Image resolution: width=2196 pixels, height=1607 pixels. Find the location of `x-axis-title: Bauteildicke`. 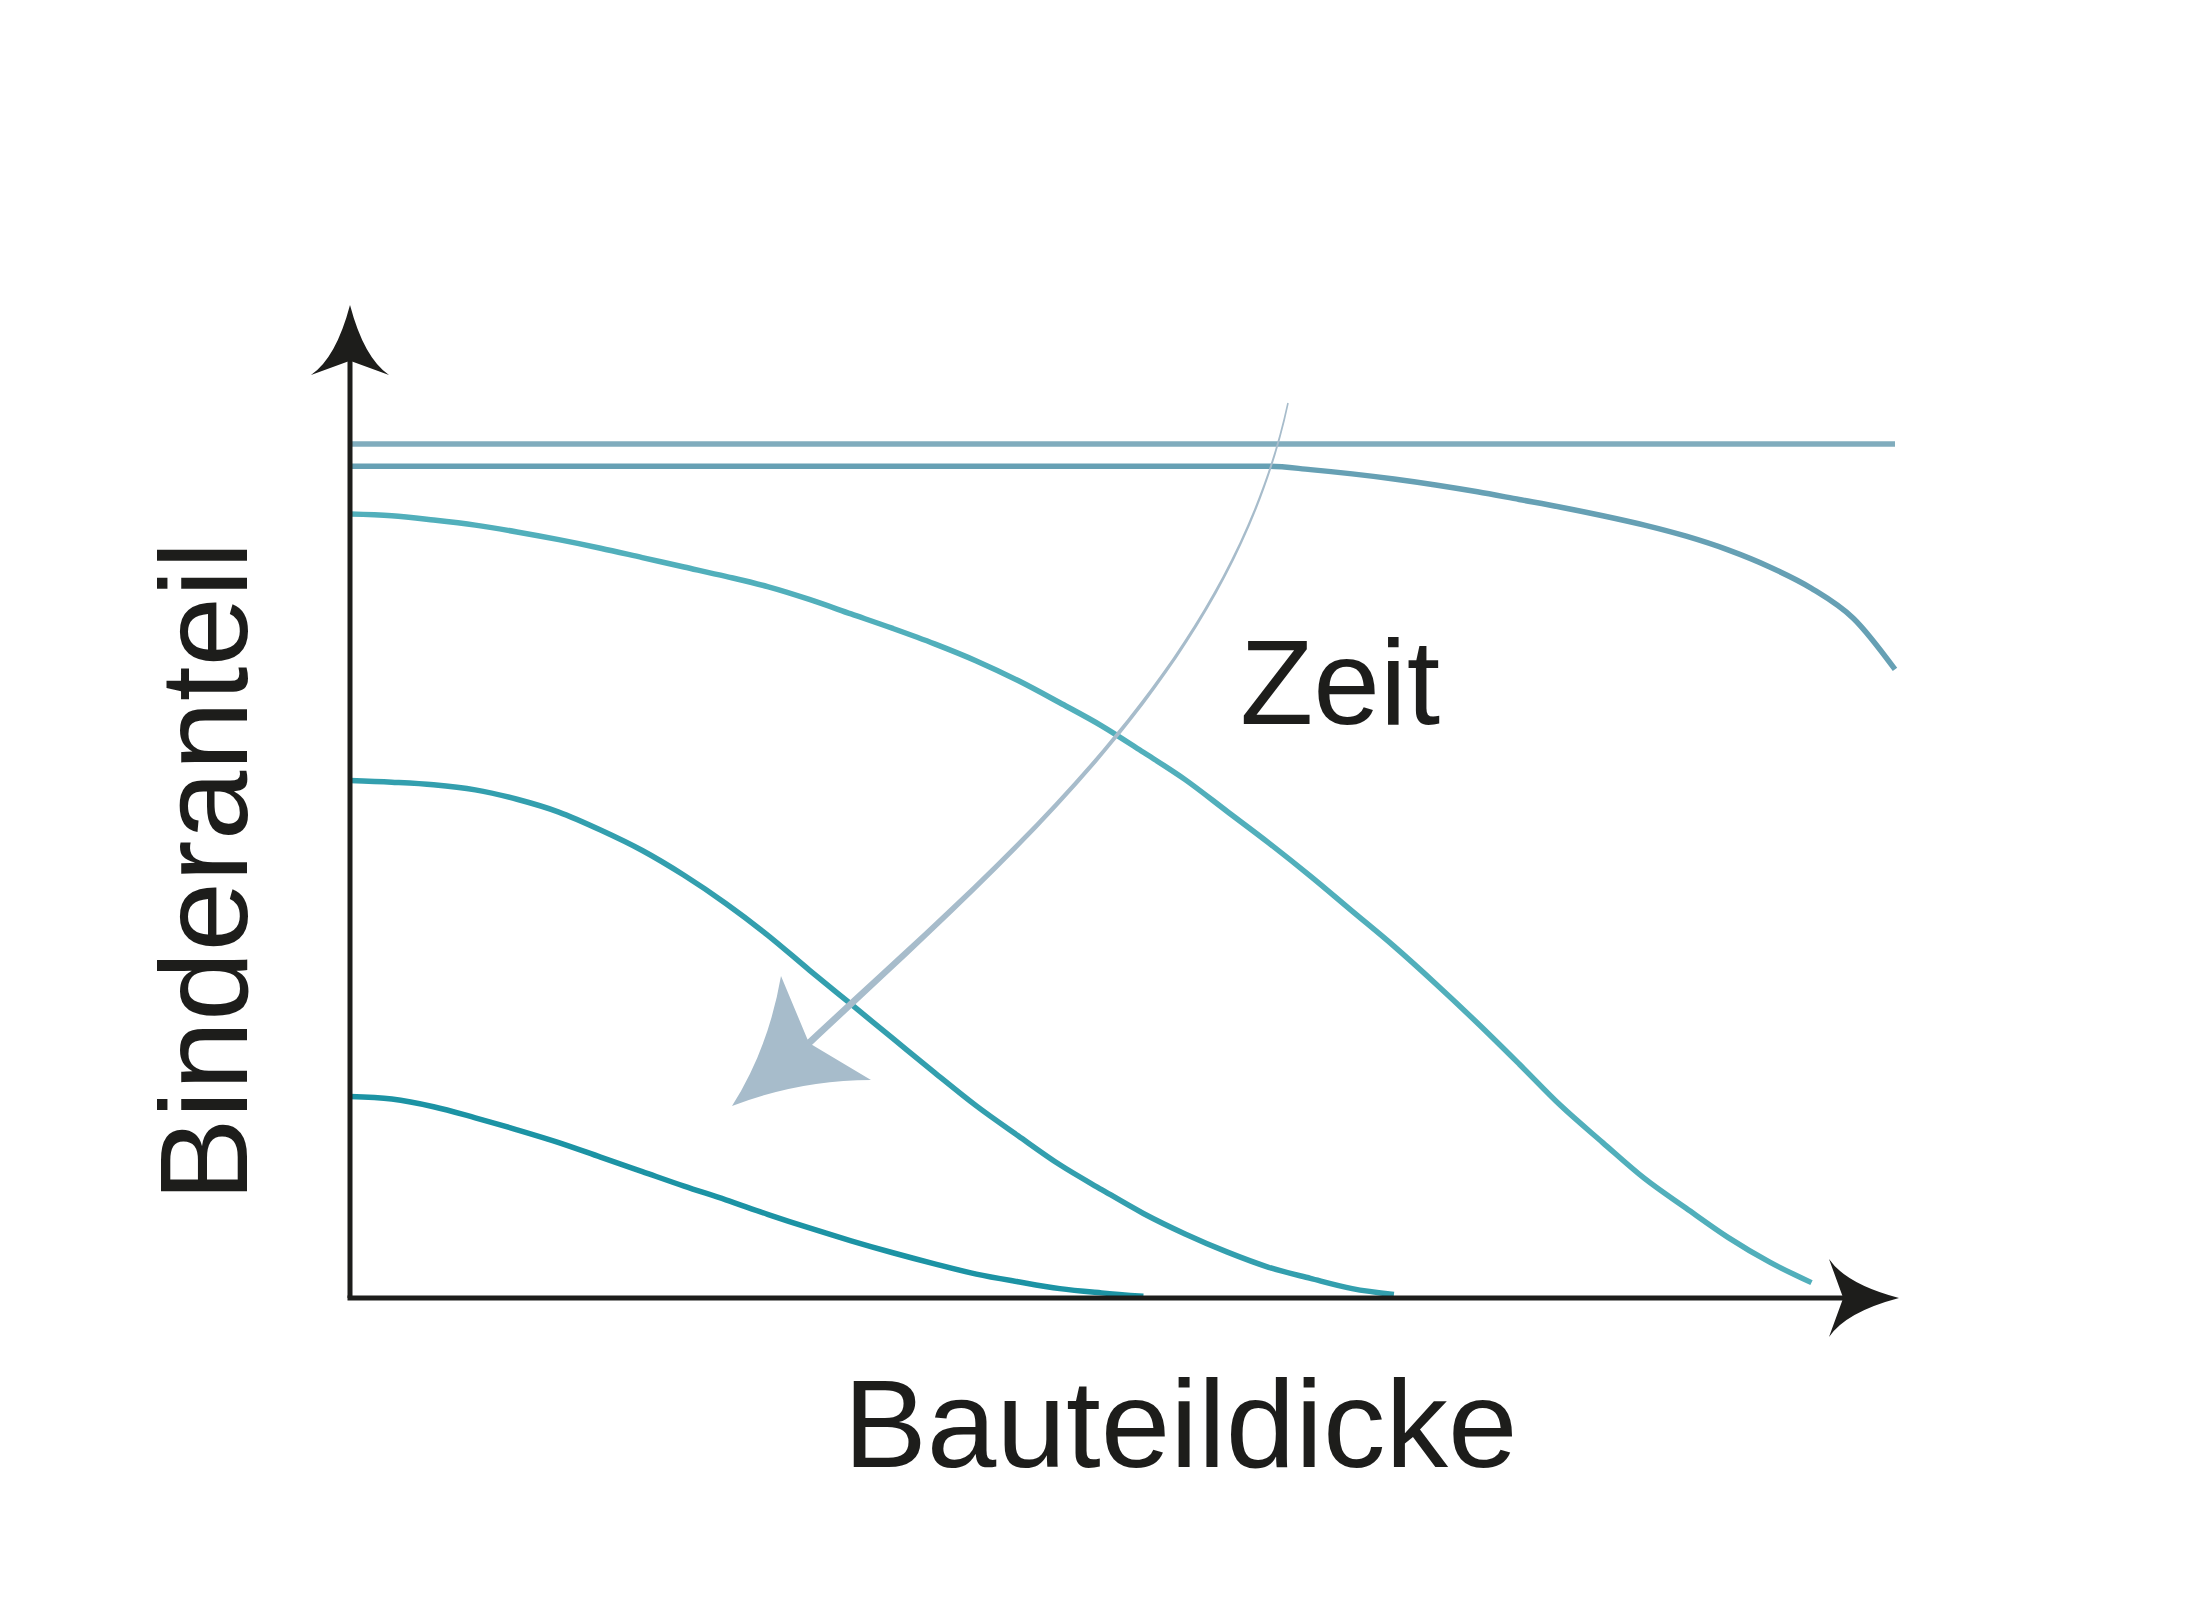

x-axis-title: Bauteildicke is located at coordinates (1180, 1423).